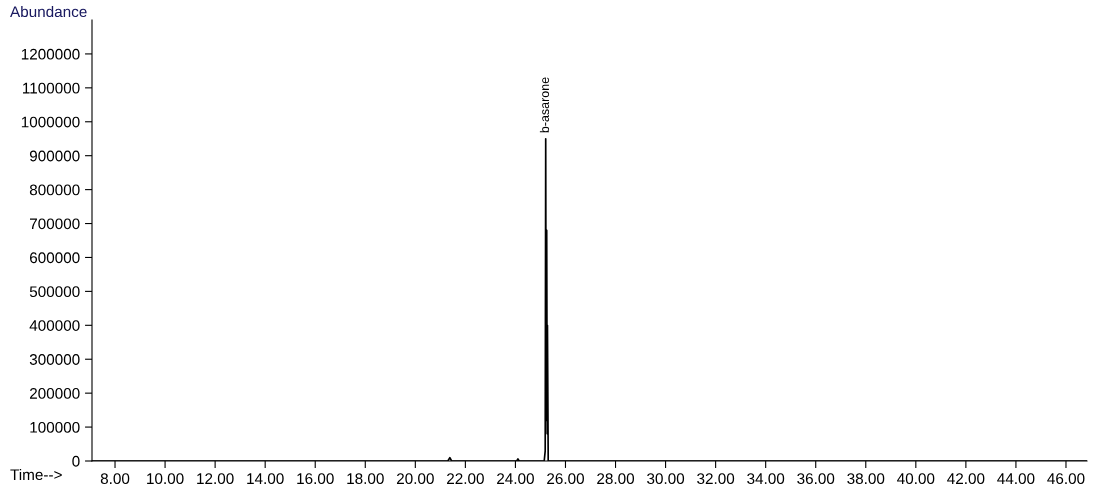 The width and height of the screenshot is (1094, 485). What do you see at coordinates (766, 479) in the screenshot?
I see `x-tick-label: 34.00` at bounding box center [766, 479].